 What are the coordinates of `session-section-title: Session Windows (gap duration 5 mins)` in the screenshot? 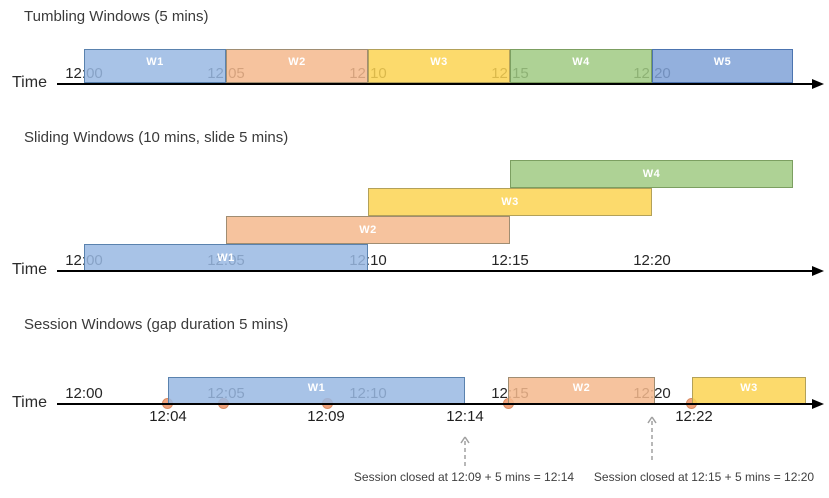 It's located at (156, 324).